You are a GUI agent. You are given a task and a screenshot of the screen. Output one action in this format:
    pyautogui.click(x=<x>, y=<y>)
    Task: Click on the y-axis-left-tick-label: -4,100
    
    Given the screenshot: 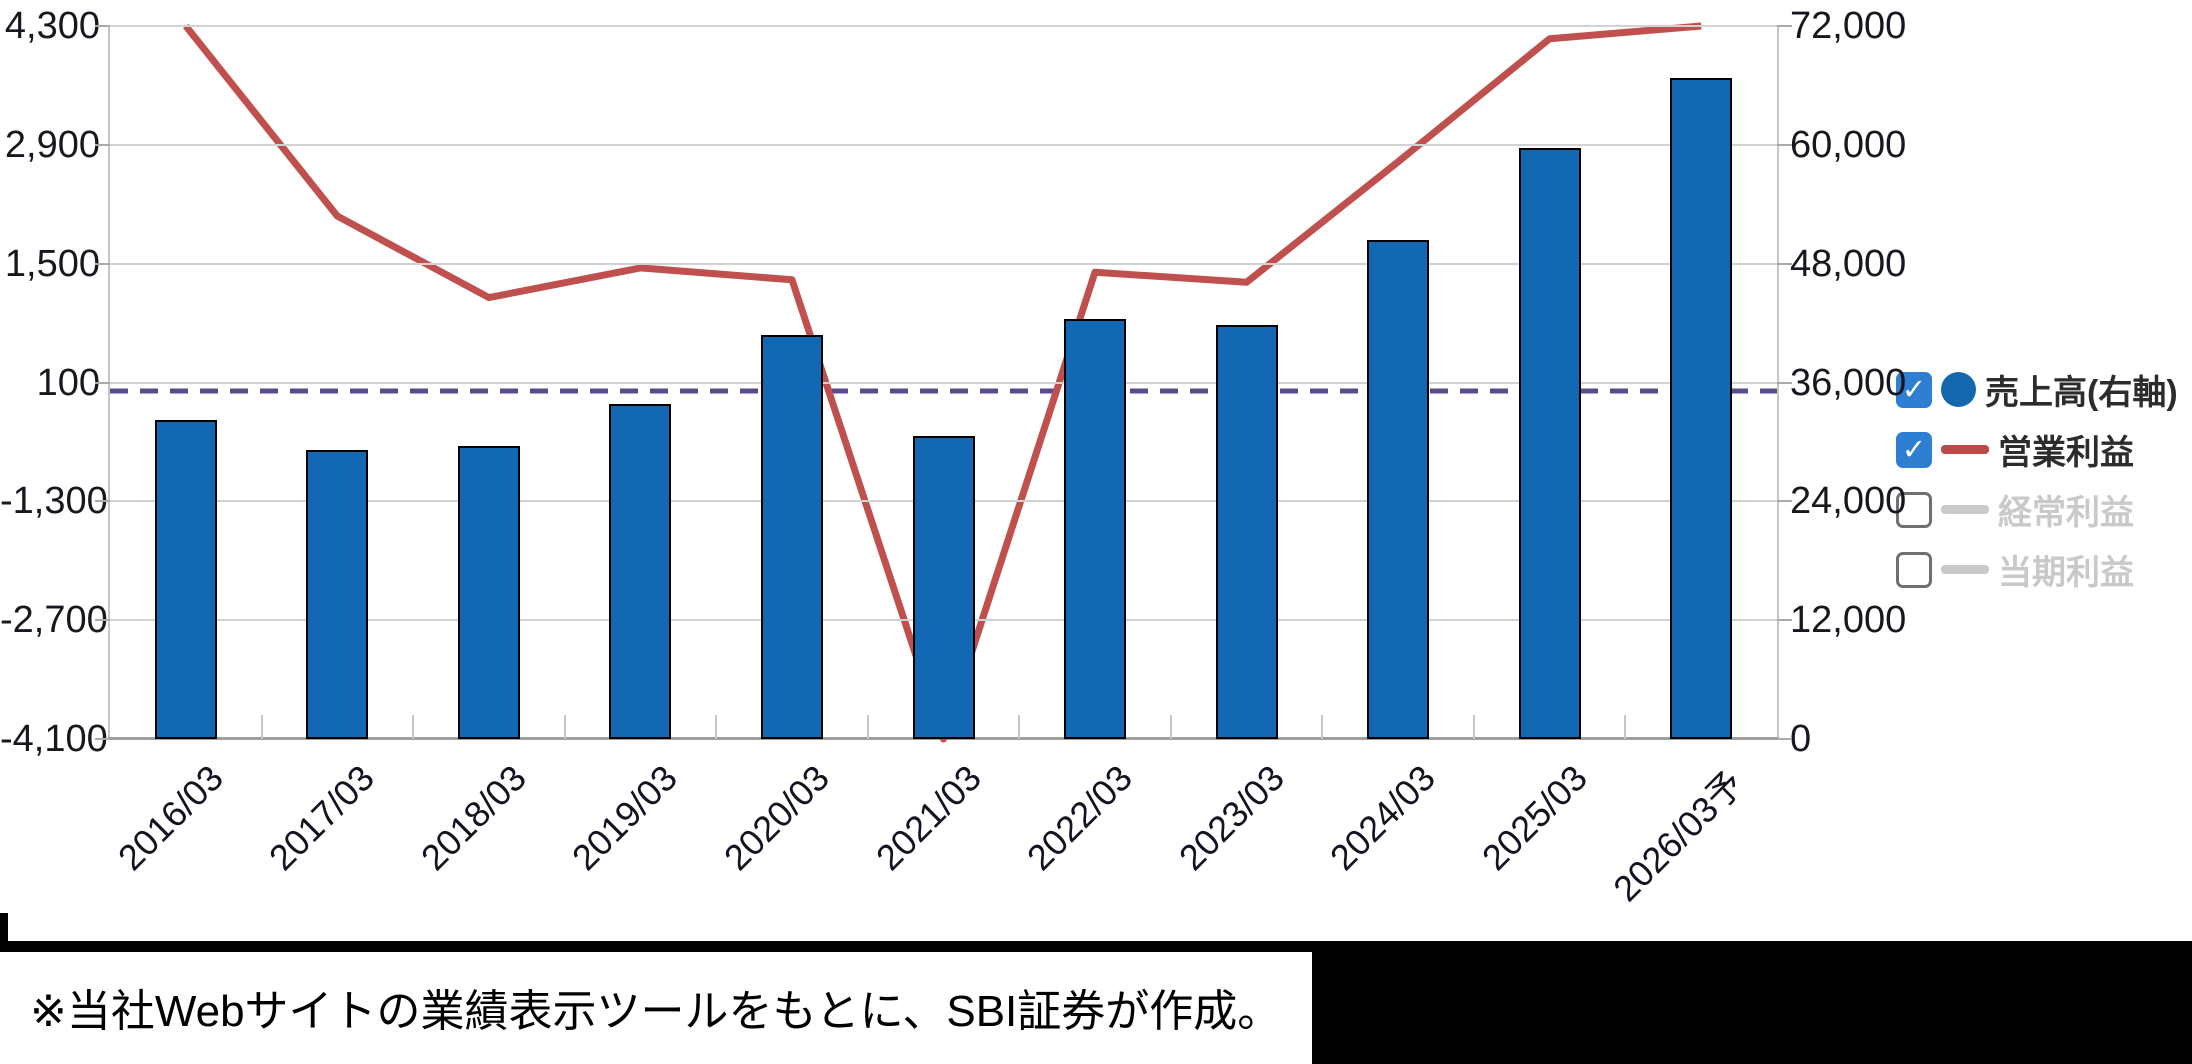 What is the action you would take?
    pyautogui.click(x=54, y=739)
    